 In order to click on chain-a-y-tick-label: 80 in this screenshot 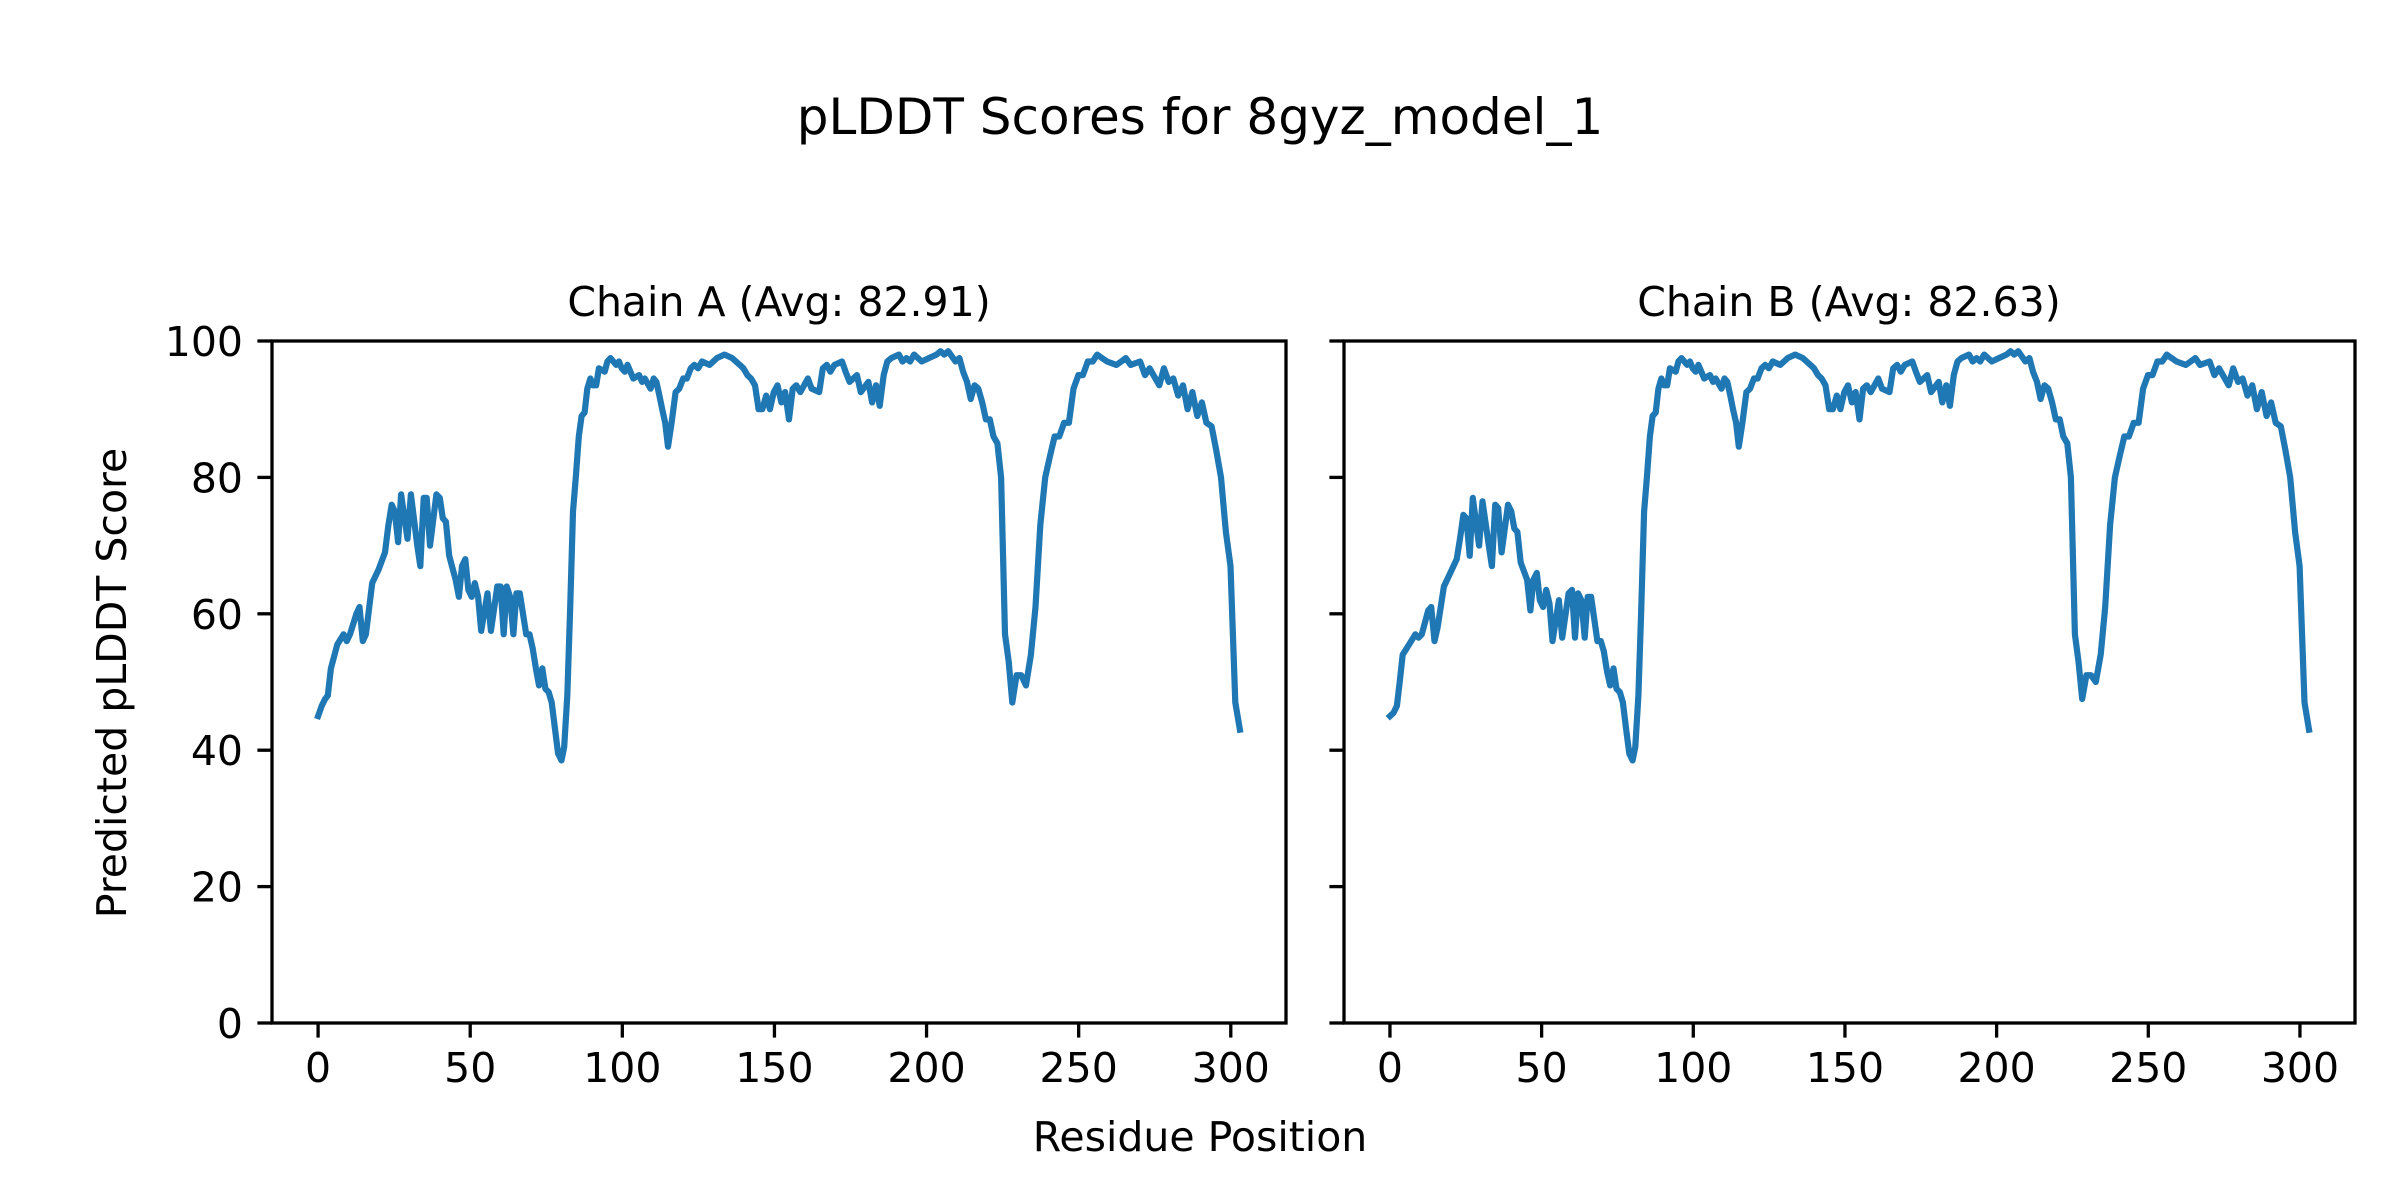, I will do `click(217, 478)`.